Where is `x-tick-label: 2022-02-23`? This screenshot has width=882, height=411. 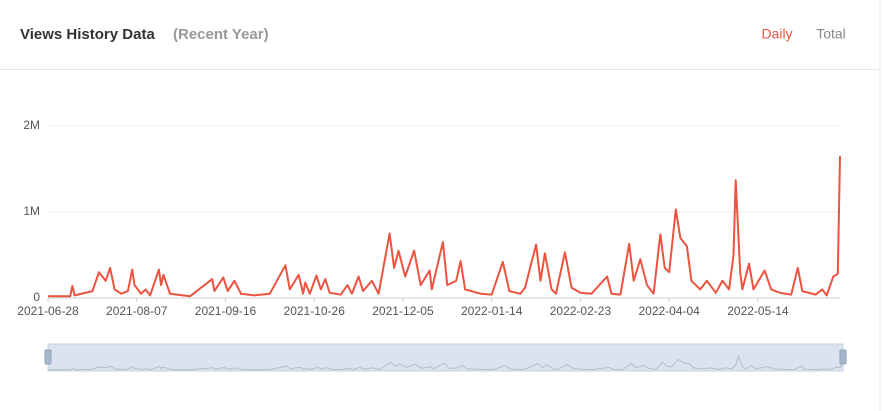
x-tick-label: 2022-02-23 is located at coordinates (581, 311).